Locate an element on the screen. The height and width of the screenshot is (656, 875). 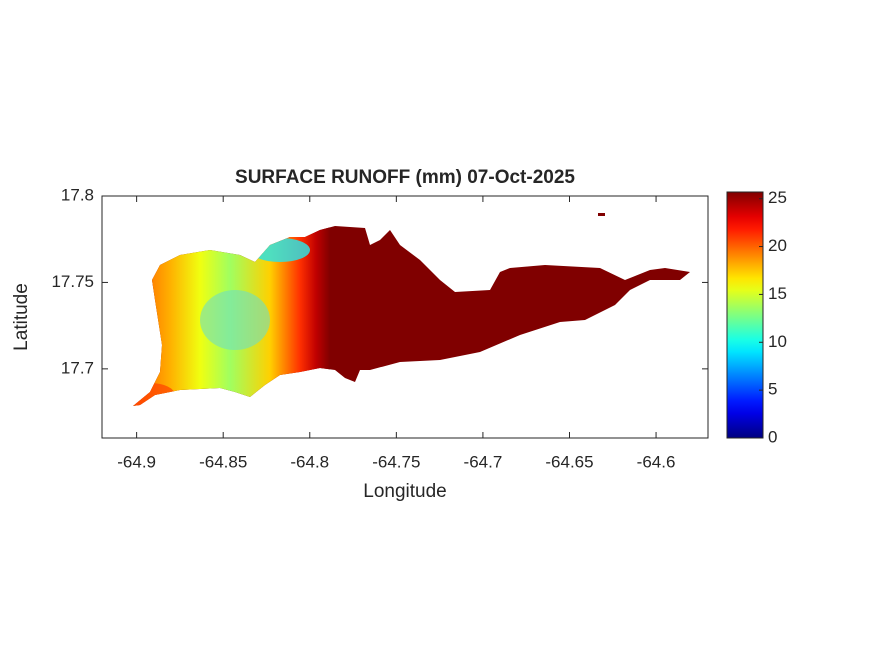
x-tick-label: -64.6 is located at coordinates (656, 461).